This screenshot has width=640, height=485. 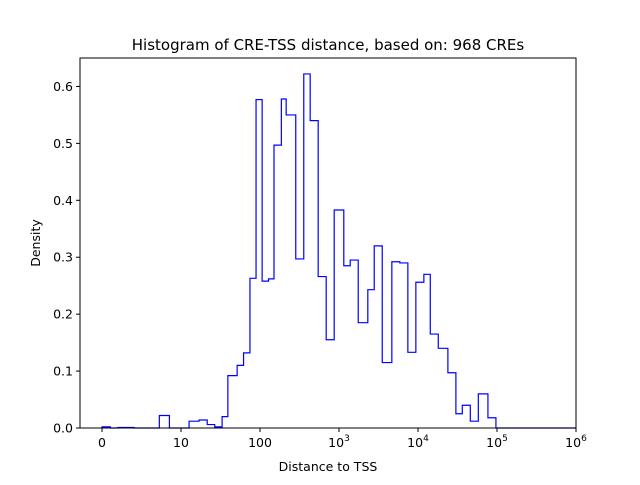 I want to click on x-tick-label: 10⁴, so click(x=418, y=442).